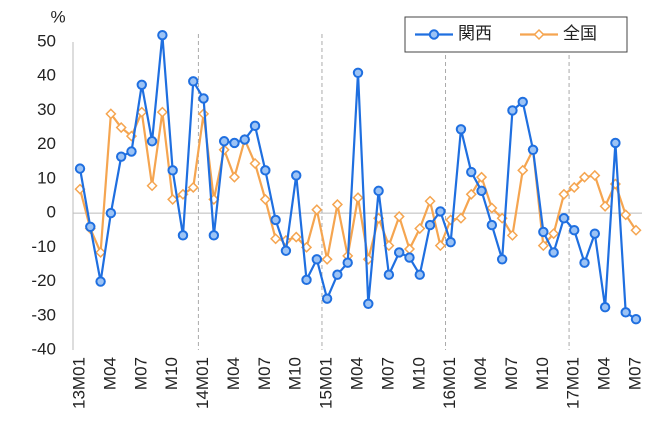 This screenshot has height=430, width=647. Describe the element at coordinates (51, 212) in the screenshot. I see `y-tick-label: 0` at that location.